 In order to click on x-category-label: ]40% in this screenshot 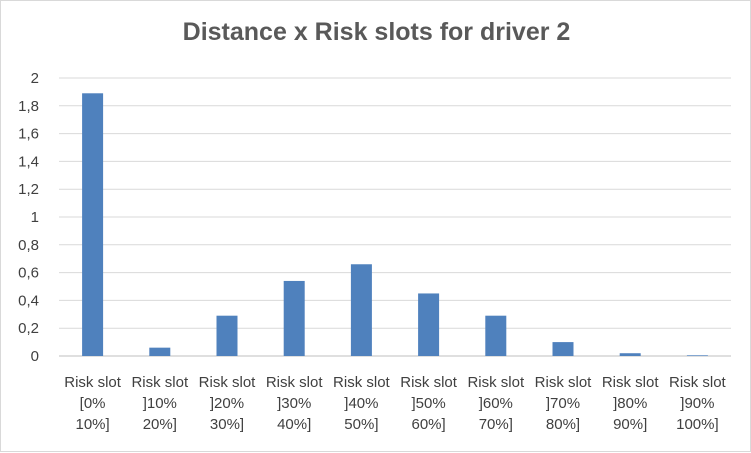, I will do `click(361, 403)`.